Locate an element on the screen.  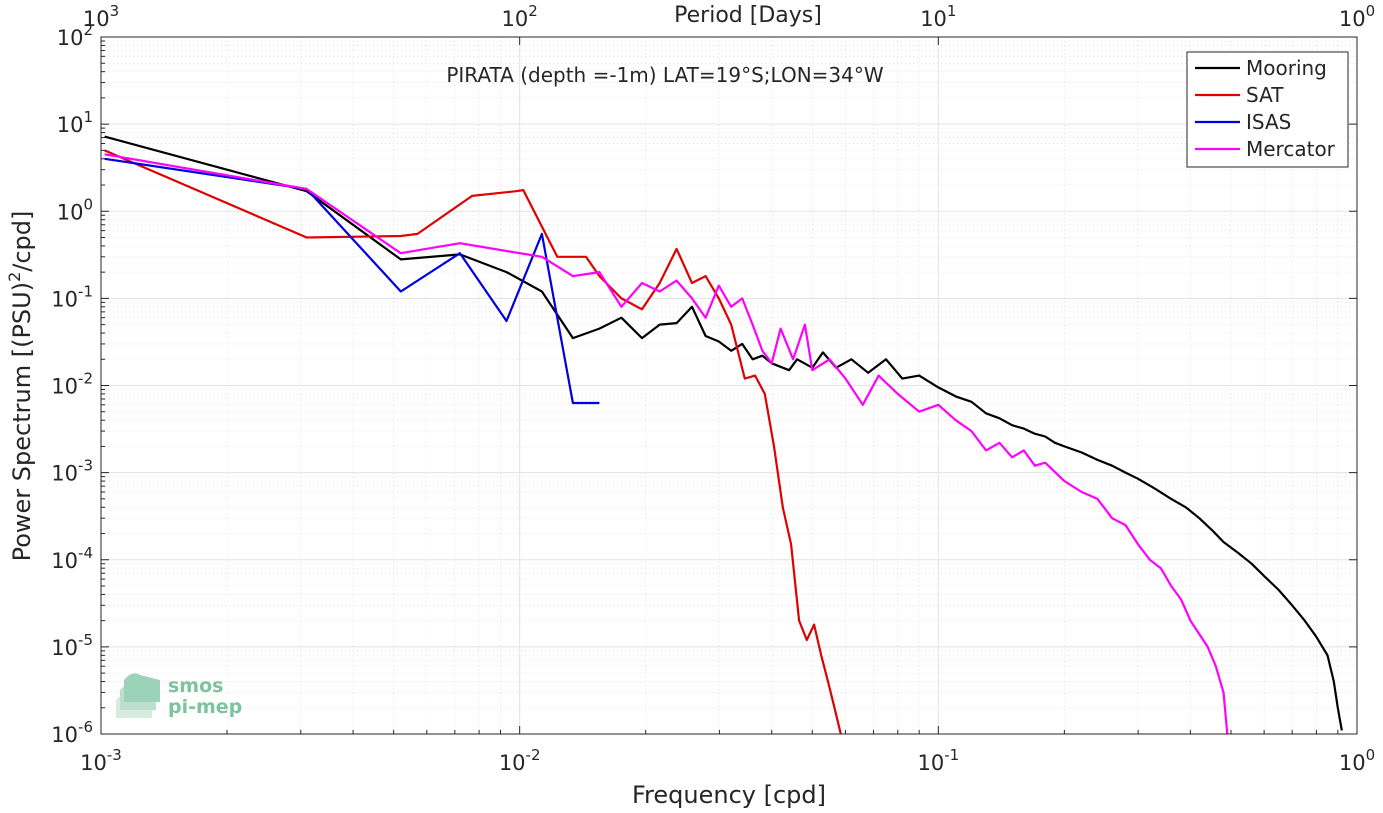
y-tick-label-exp: 2 is located at coordinates (88, 30).